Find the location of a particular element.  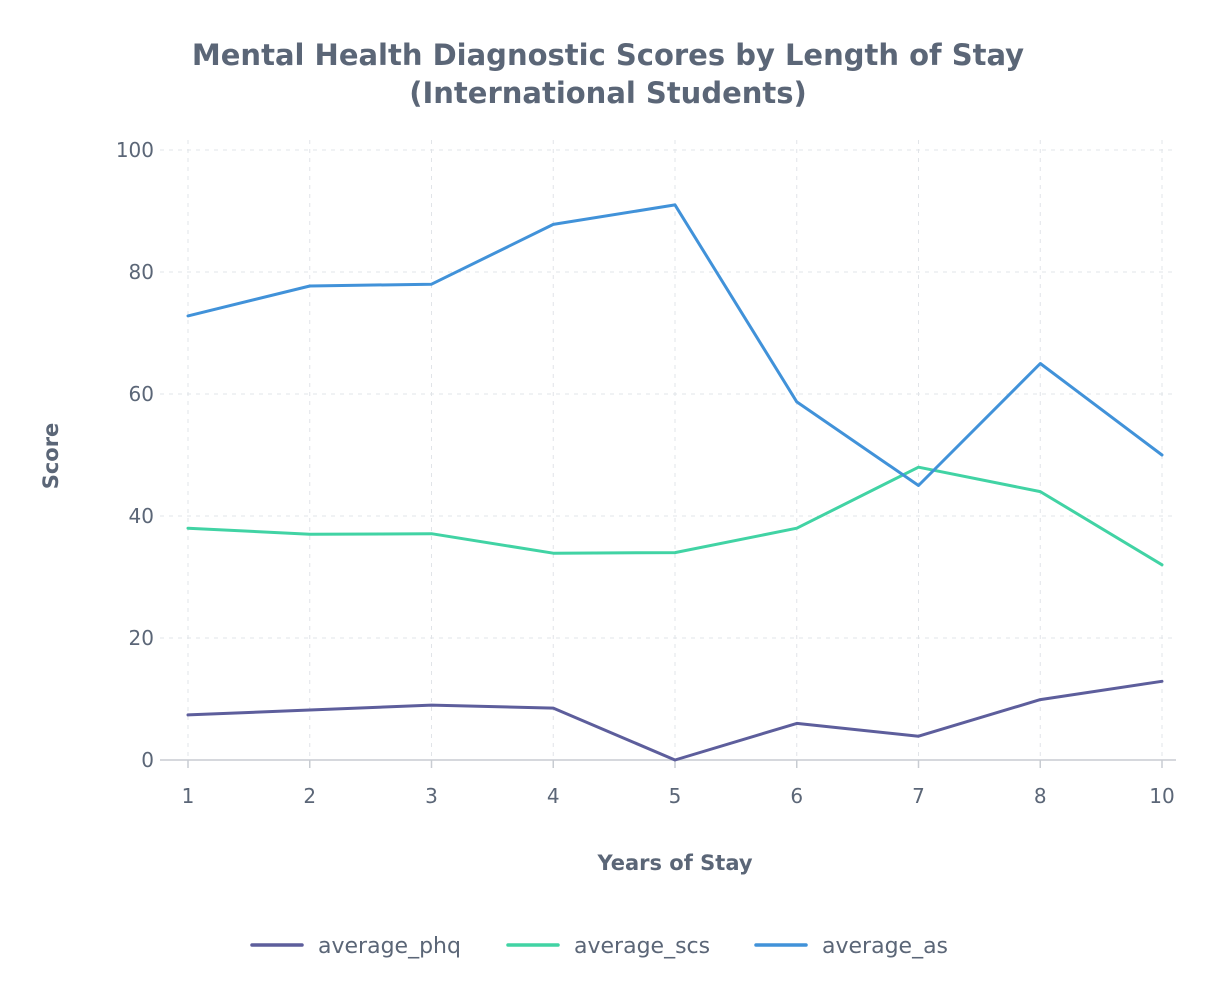

legend: average_phq average_scs average_as is located at coordinates (599, 946).